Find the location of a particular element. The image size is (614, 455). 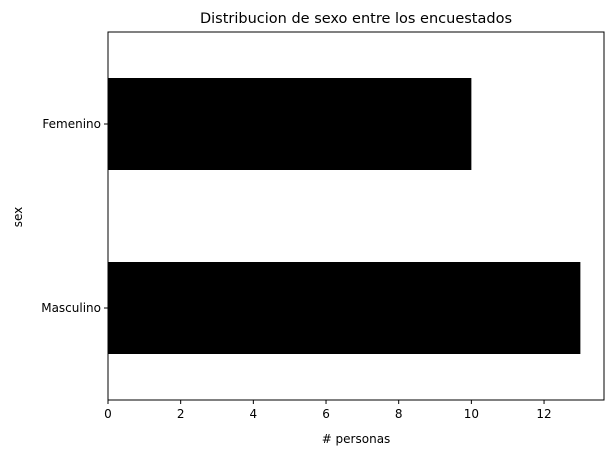

x-tick-label-6: 6 is located at coordinates (326, 414).